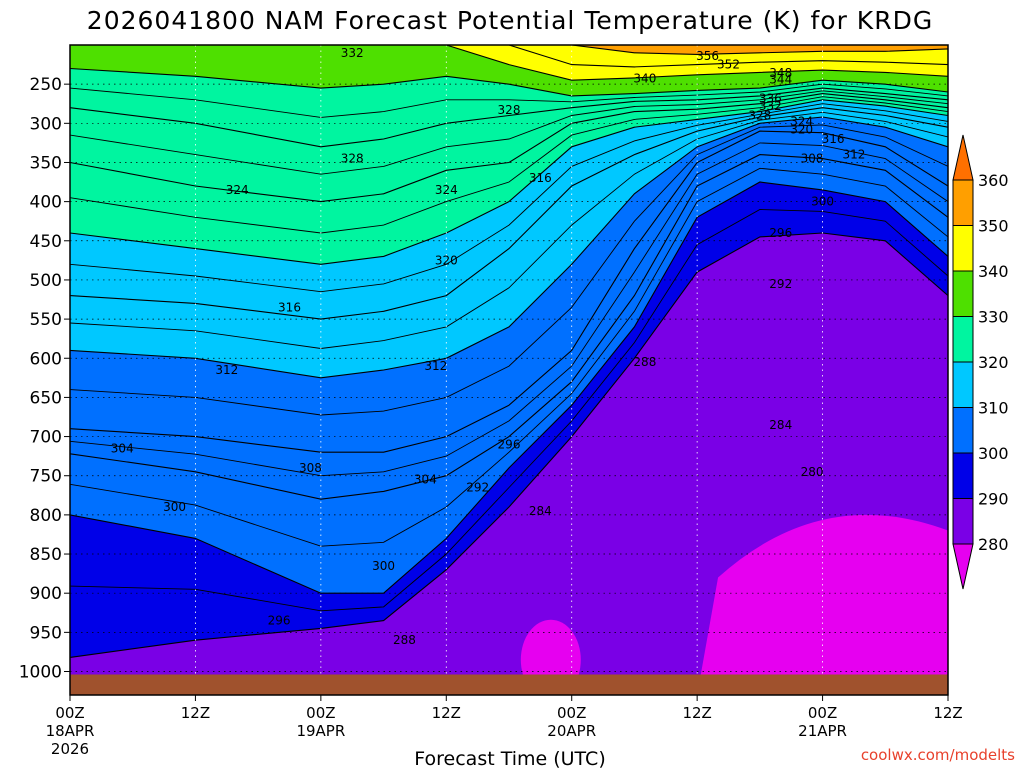 This screenshot has height=768, width=1024. I want to click on y-tick-label: 750, so click(46, 477).